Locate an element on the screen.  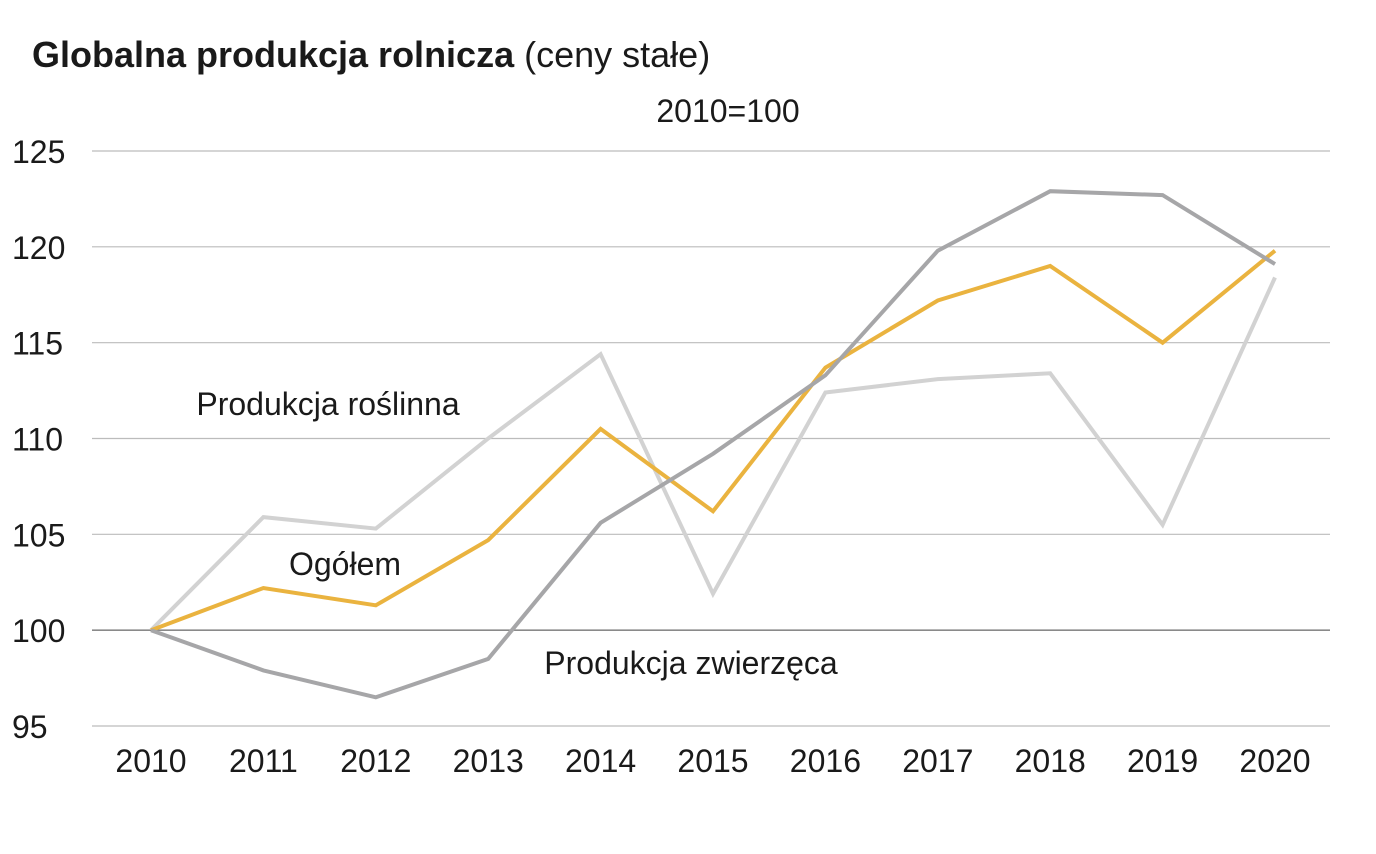
chart-title: Globalna produkcja rolnicza (ceny stałe) is located at coordinates (371, 55).